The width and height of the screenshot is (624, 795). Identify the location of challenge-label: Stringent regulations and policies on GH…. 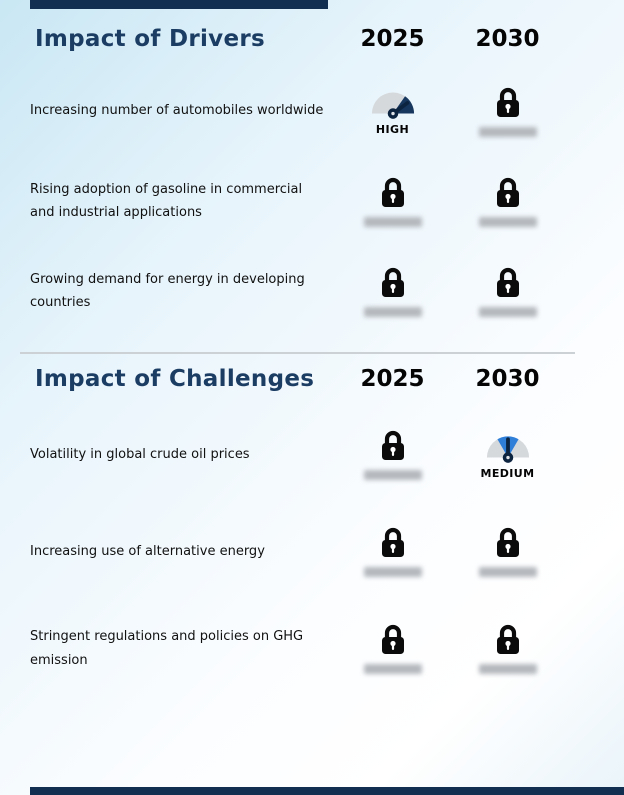
(167, 648).